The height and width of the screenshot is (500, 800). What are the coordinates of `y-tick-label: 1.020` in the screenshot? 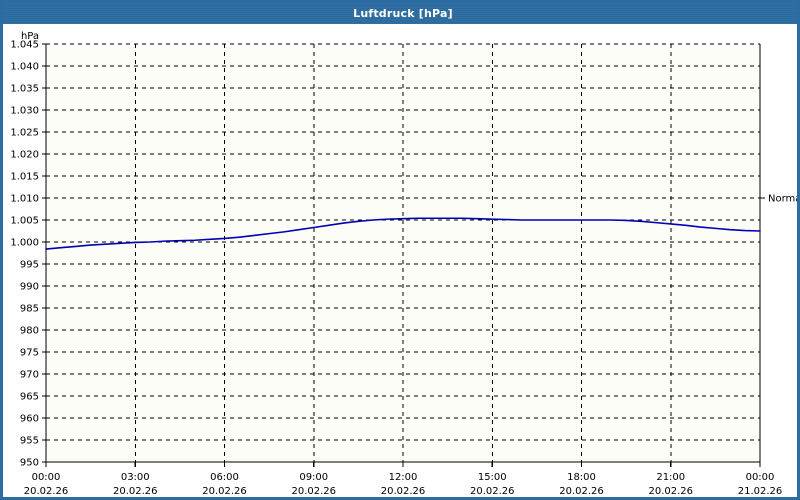 It's located at (24, 155).